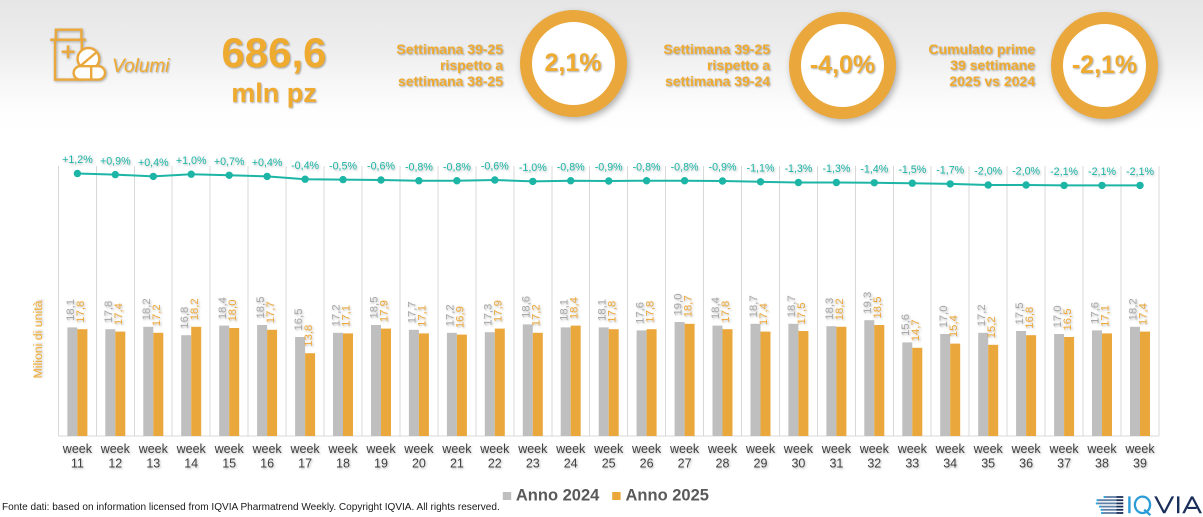  What do you see at coordinates (229, 162) in the screenshot?
I see `svg-text: +0,7%` at bounding box center [229, 162].